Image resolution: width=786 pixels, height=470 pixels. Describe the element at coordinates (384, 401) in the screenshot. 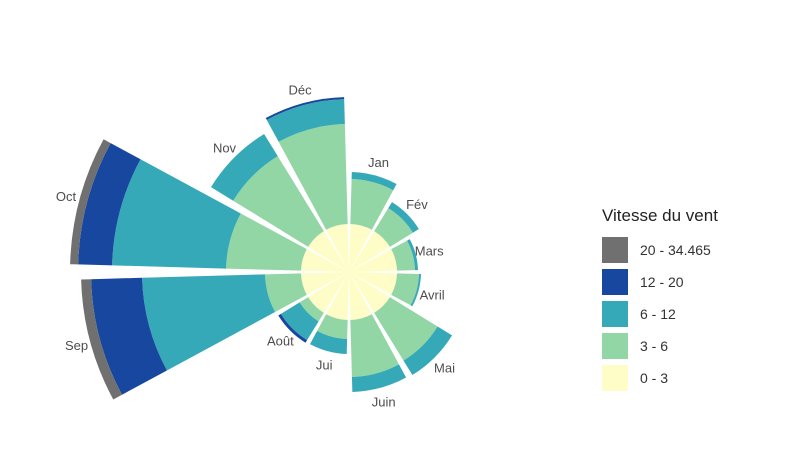

I see `month-label-juin: Juin` at that location.